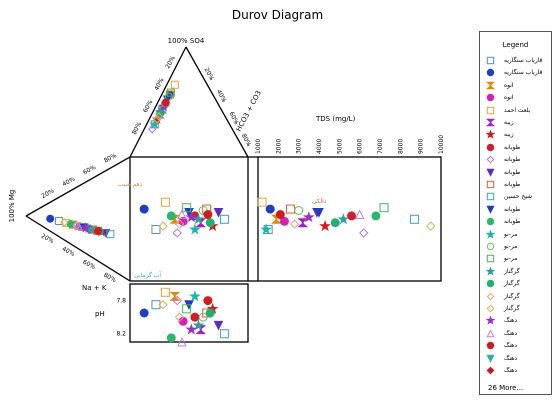 The width and height of the screenshot is (555, 401). Describe the element at coordinates (319, 146) in the screenshot. I see `tds-tick-3: 4000` at that location.